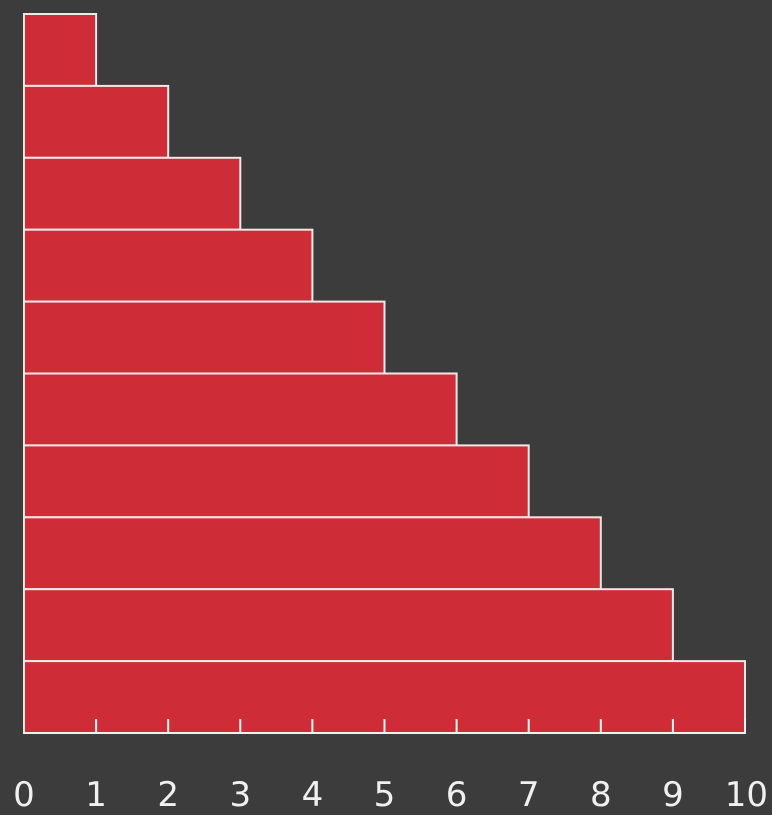 The width and height of the screenshot is (772, 815). I want to click on x-axis-tick-labels: 0 1 2 3 4 5 6 7 8 9 10, so click(390, 795).